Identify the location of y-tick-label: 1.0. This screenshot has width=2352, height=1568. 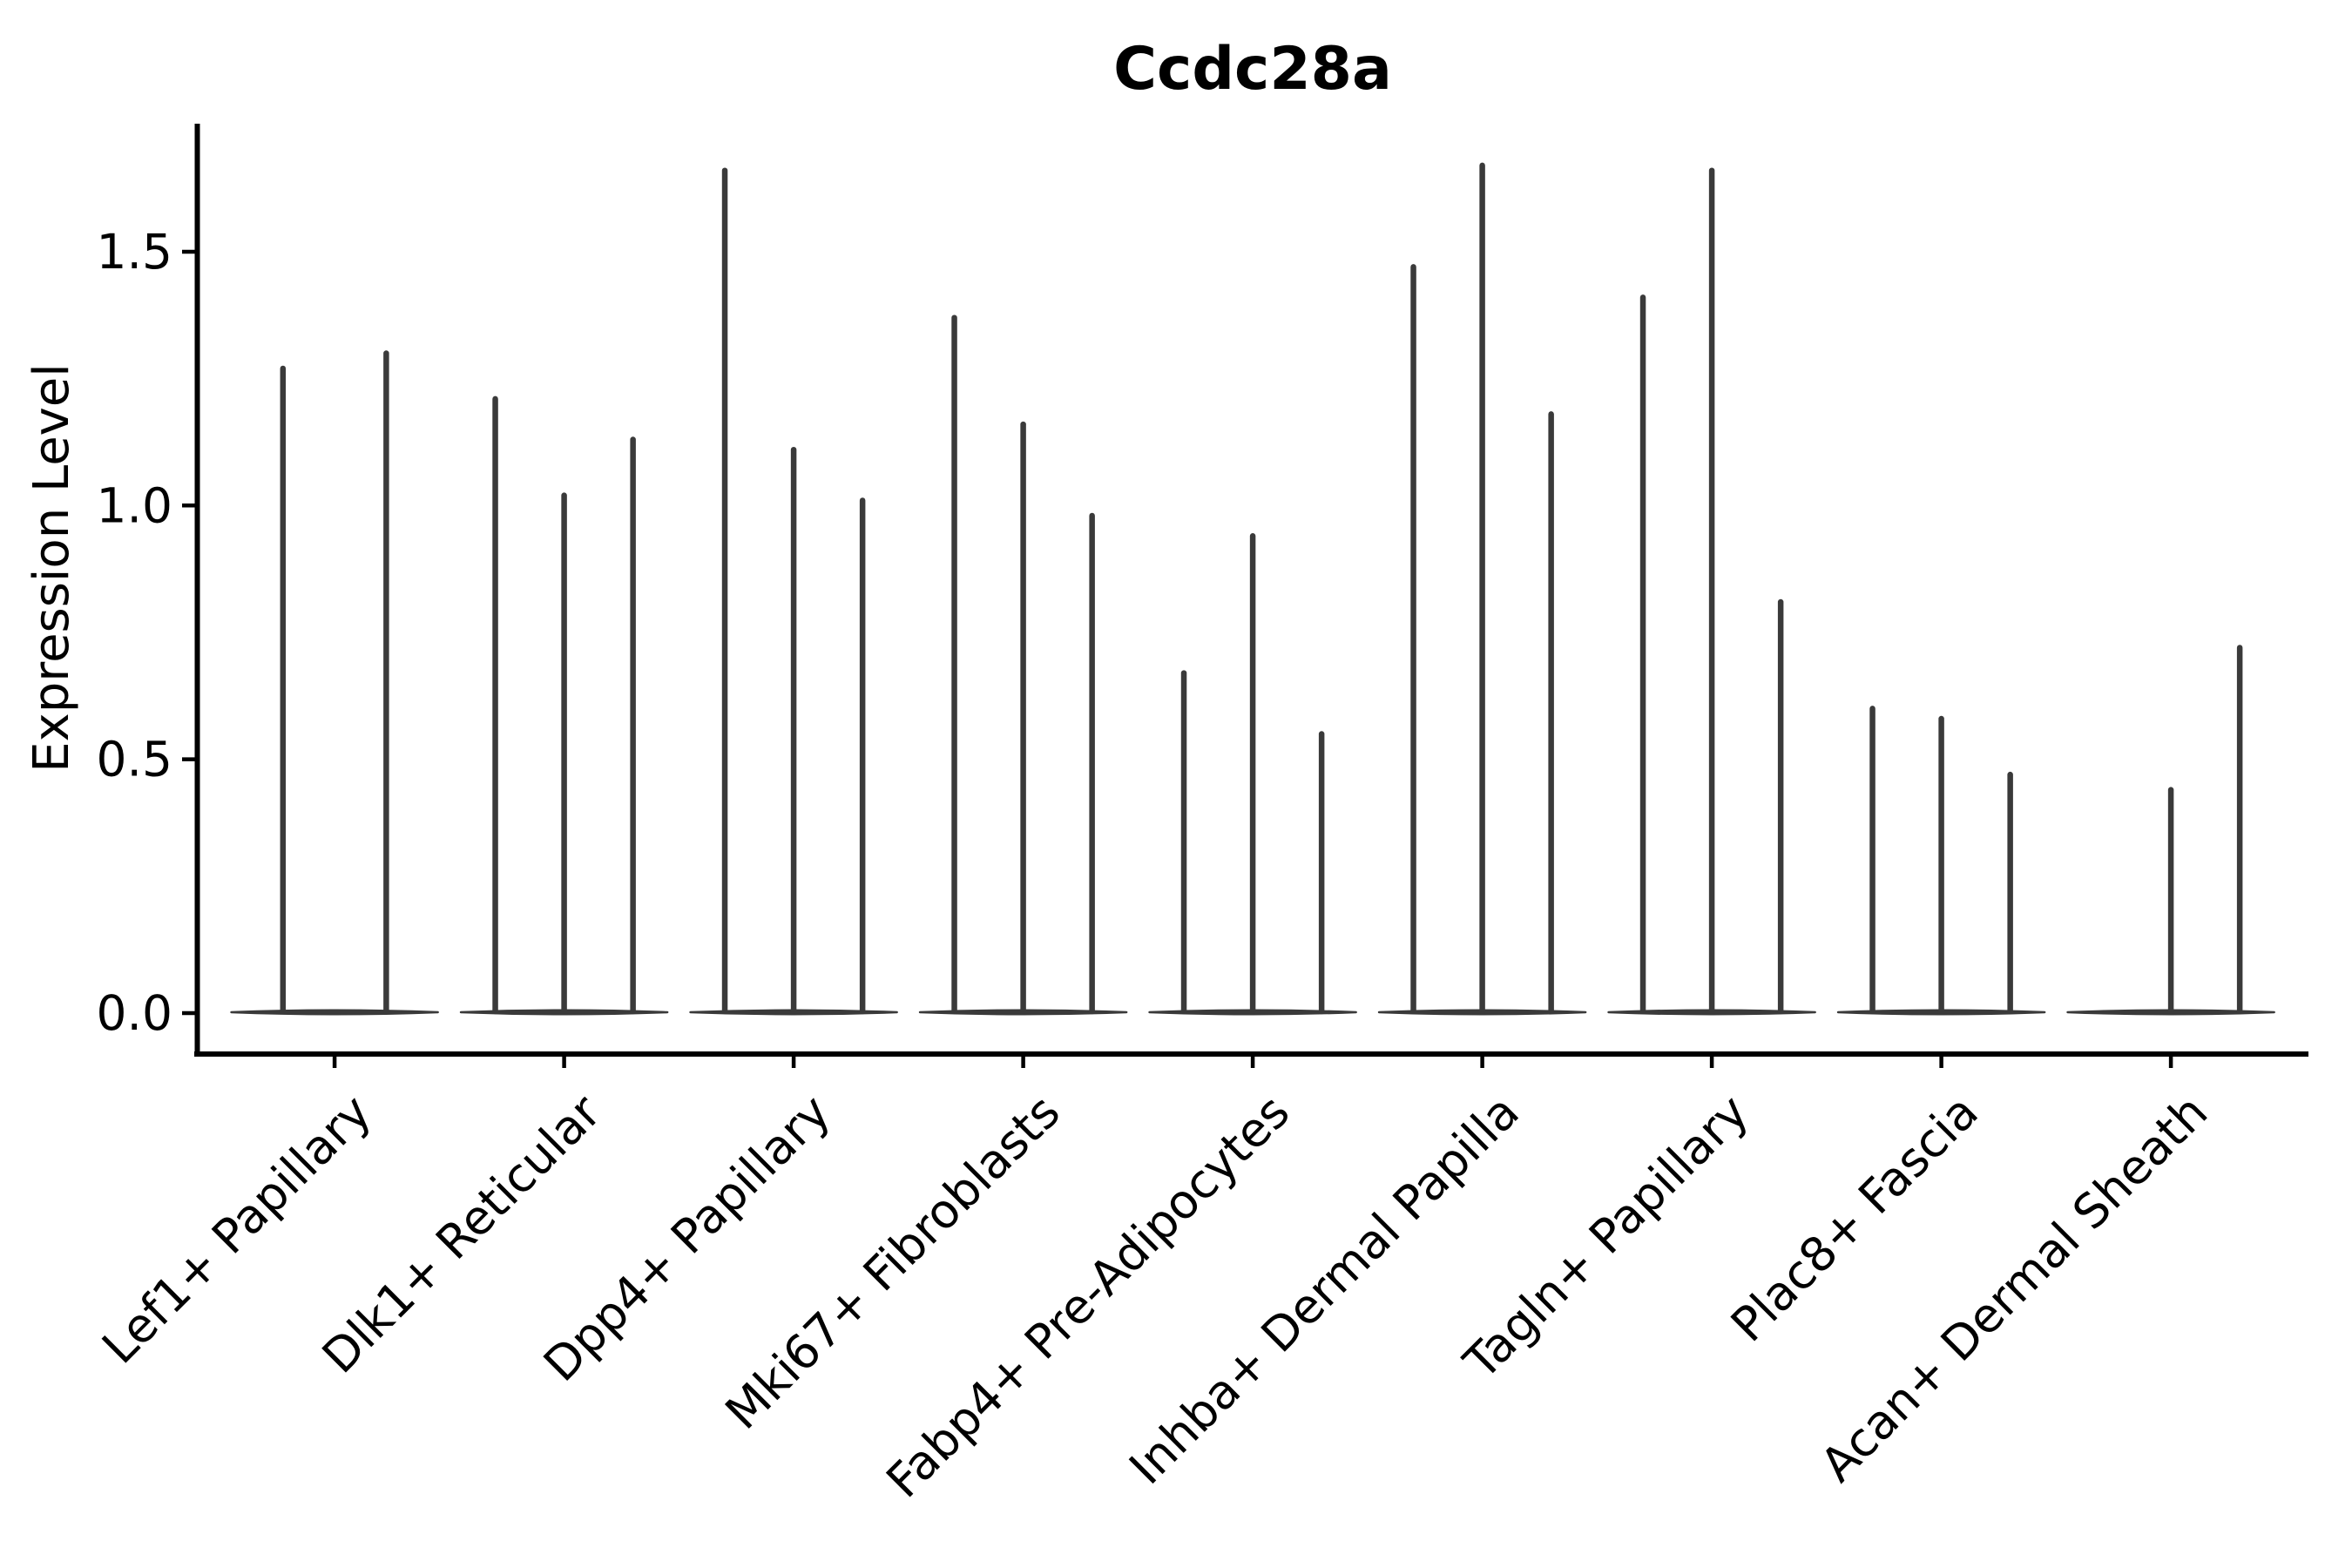
(134, 505).